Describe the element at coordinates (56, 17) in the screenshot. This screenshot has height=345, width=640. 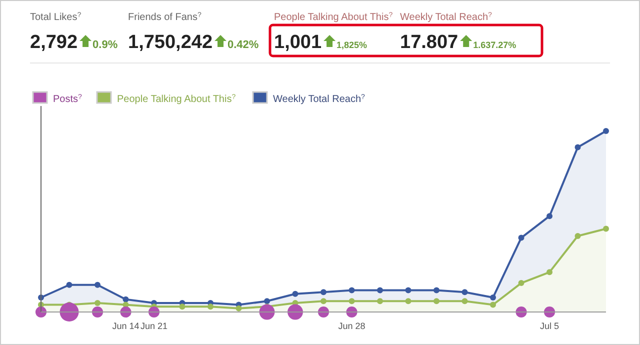
I see `text: Total Likes$^{?}$` at that location.